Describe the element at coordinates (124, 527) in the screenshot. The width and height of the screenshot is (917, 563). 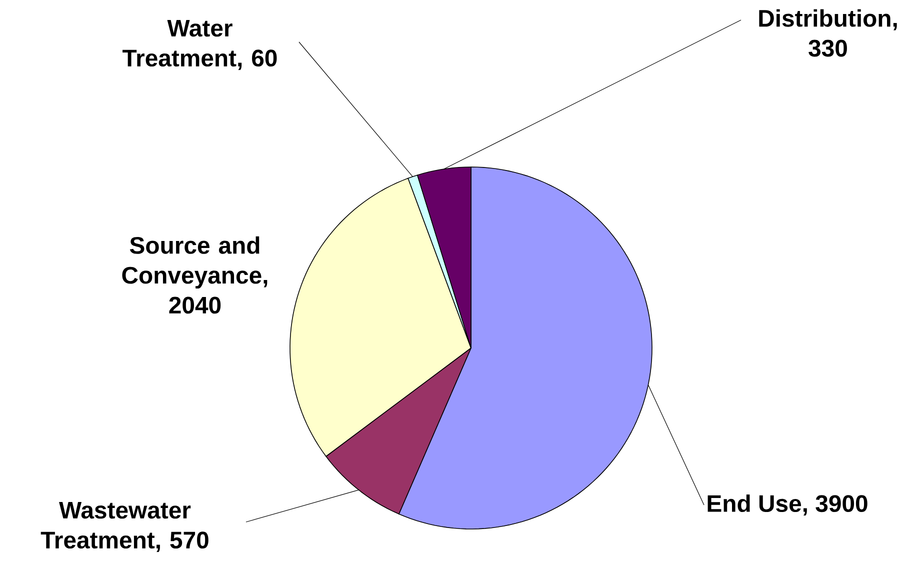
I see `legend-label: Wastewater Treatment, 570` at that location.